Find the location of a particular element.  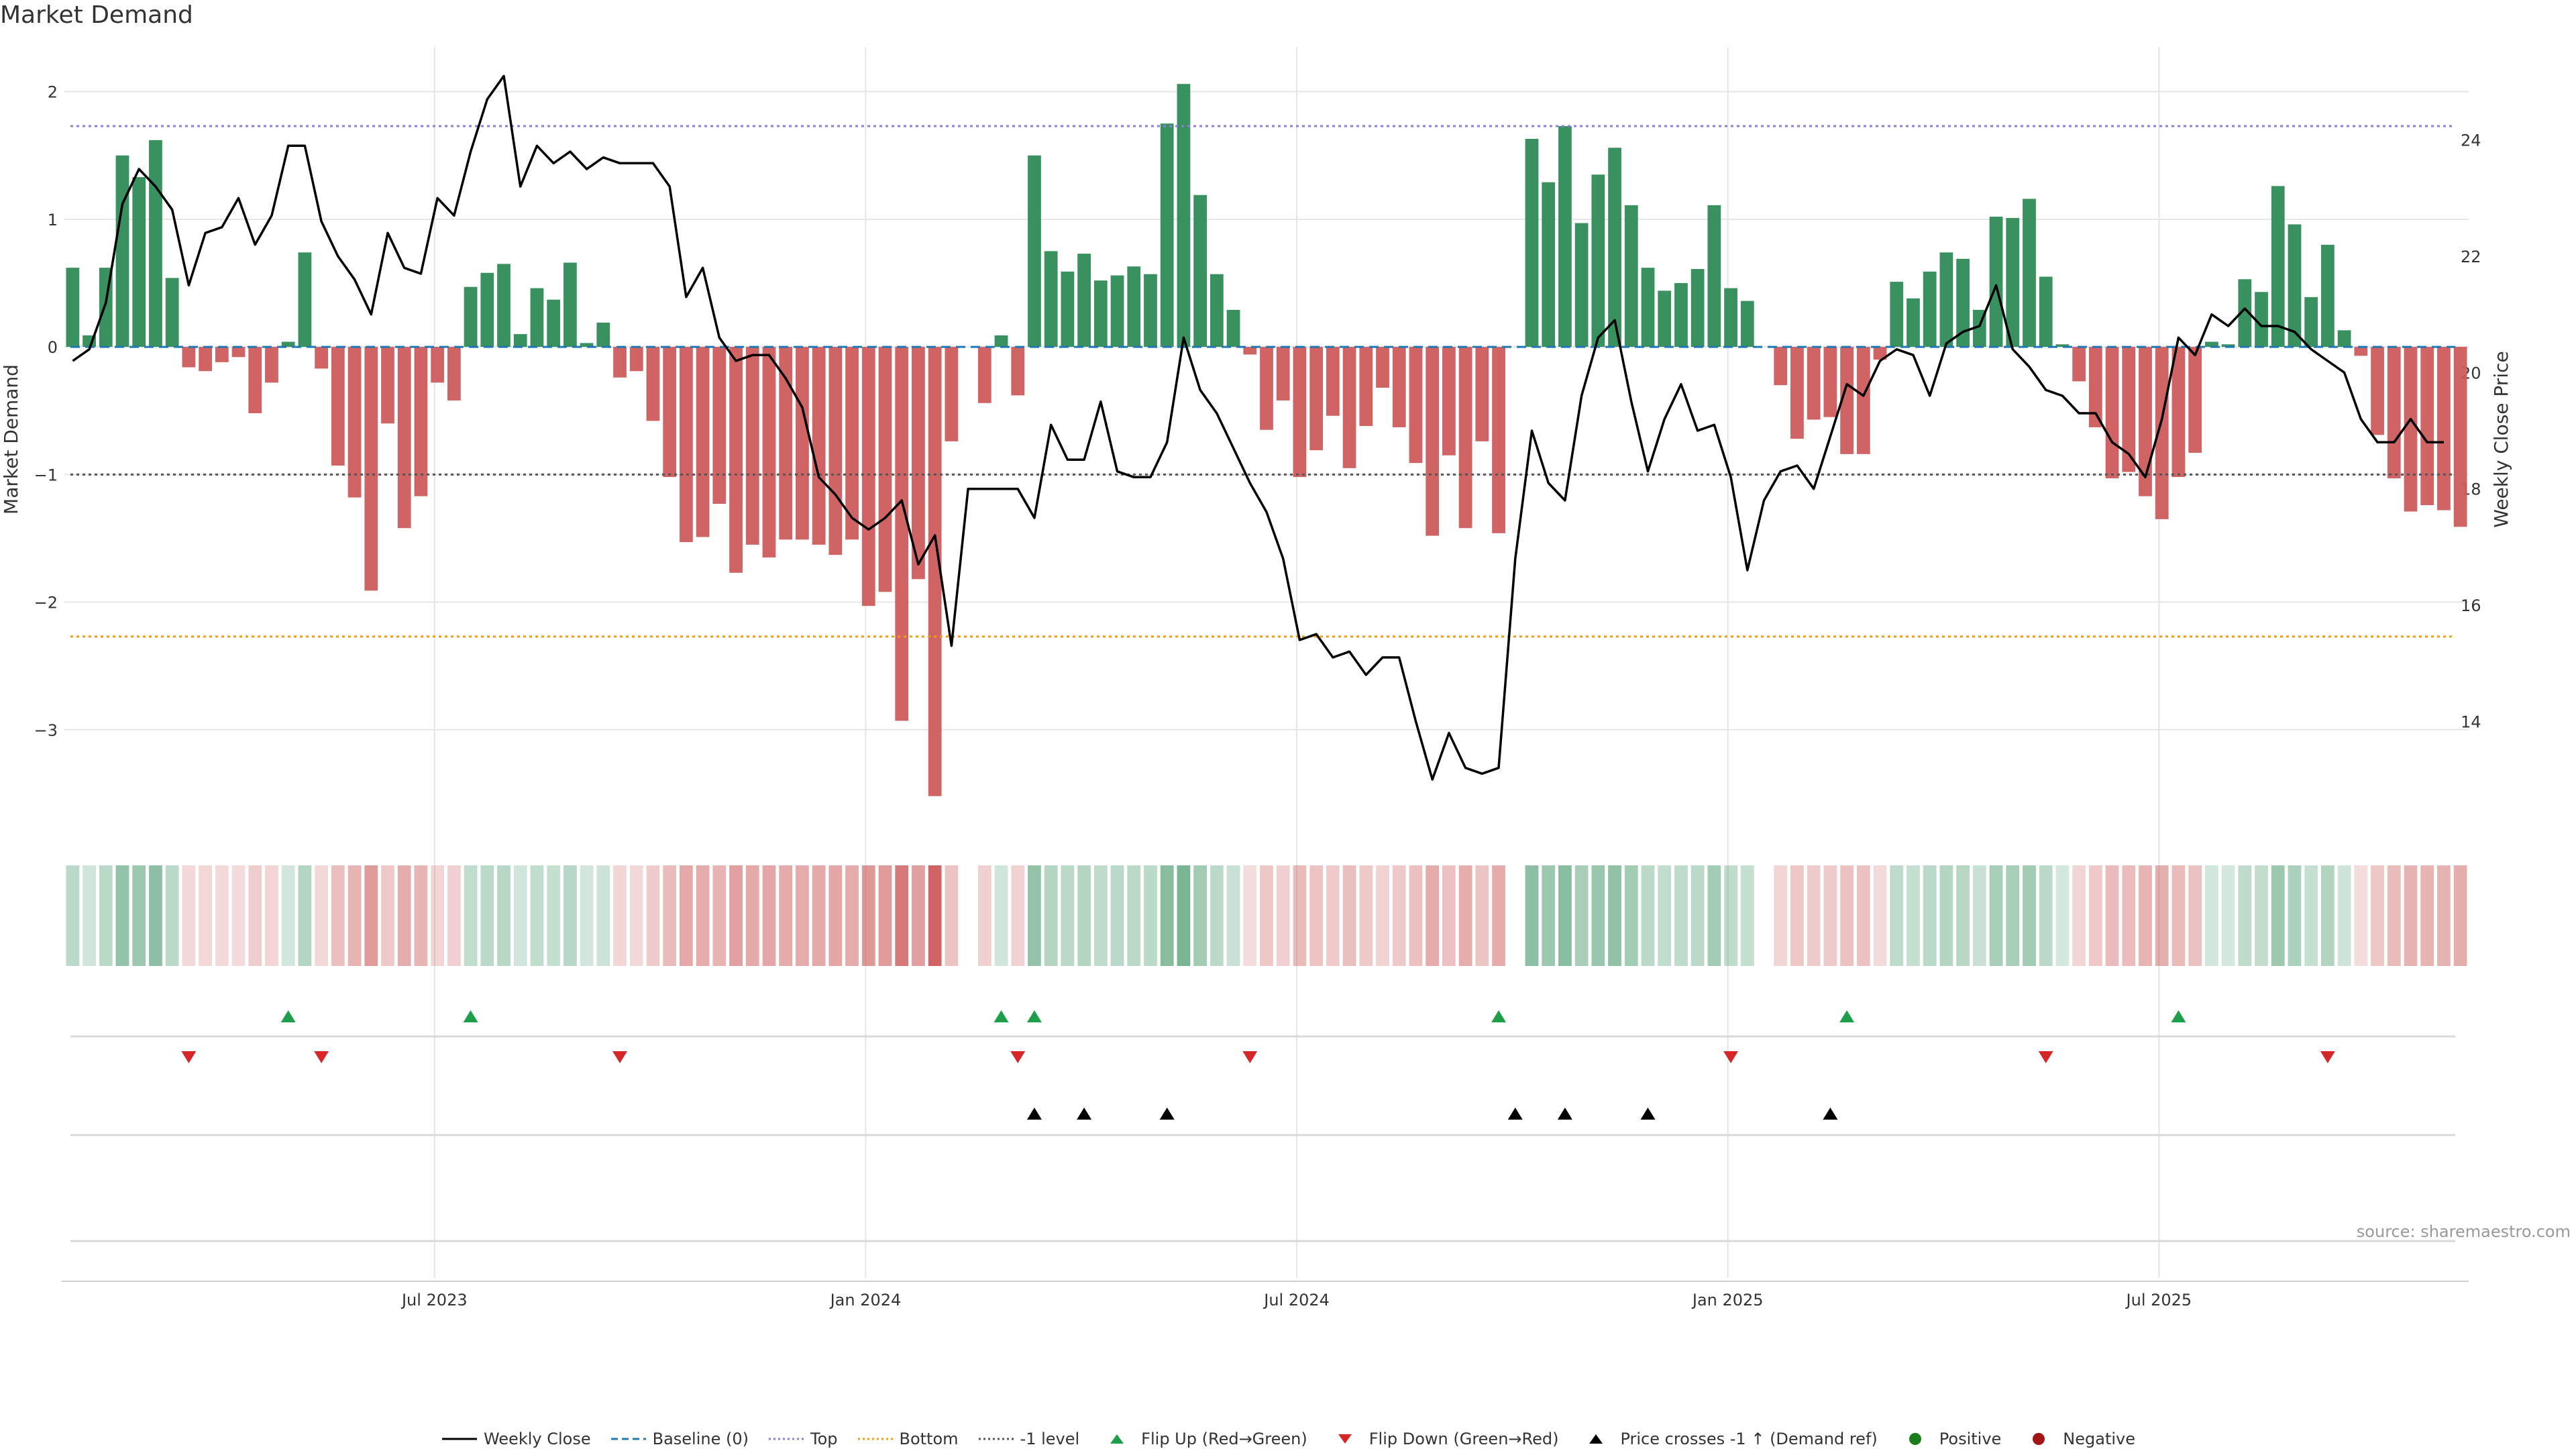

legend-item-positive: Positive is located at coordinates (1949, 1438).